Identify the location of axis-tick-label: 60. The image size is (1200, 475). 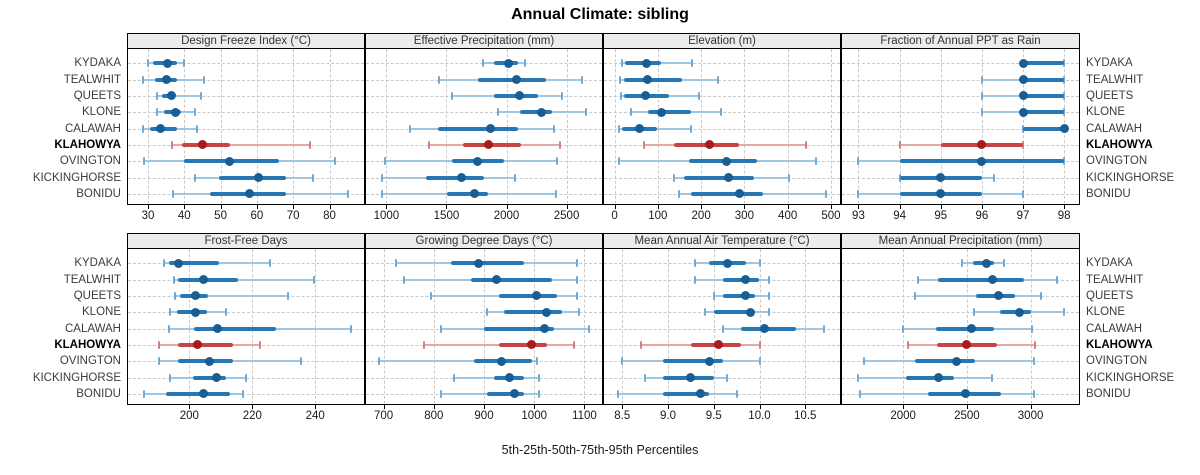
(257, 216).